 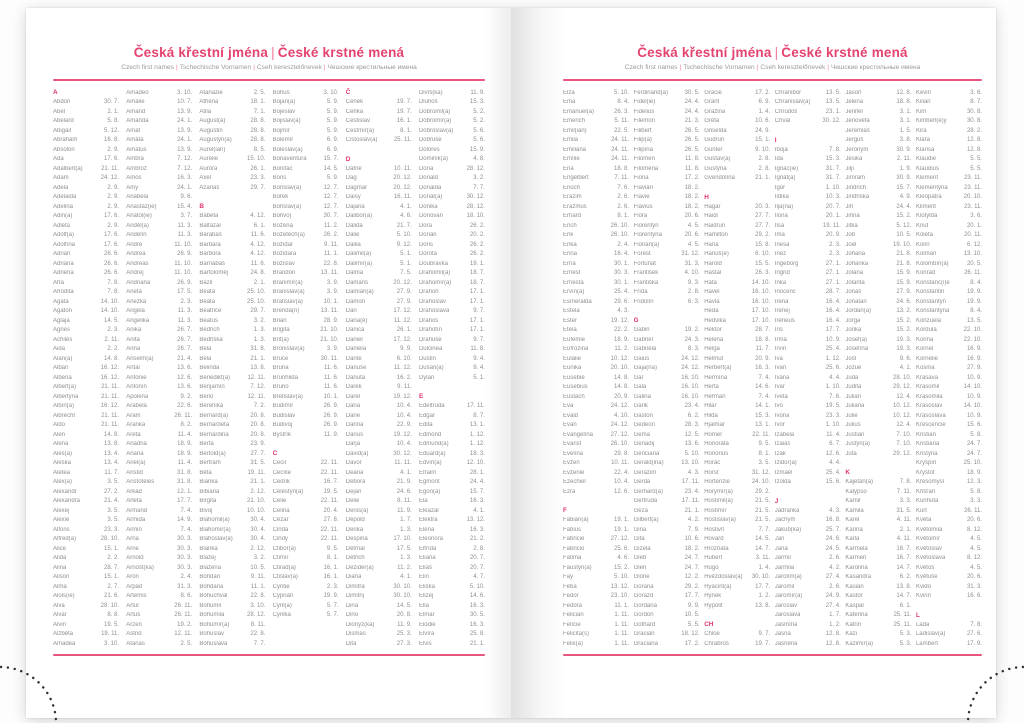 I want to click on name-entry: Chrabroš 19. 7., so click(x=737, y=644).